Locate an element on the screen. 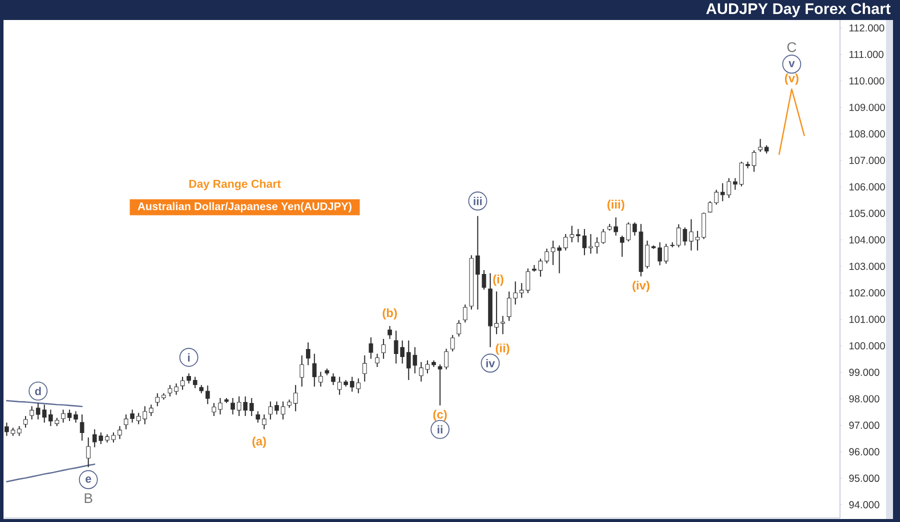  annotation: C is located at coordinates (791, 47).